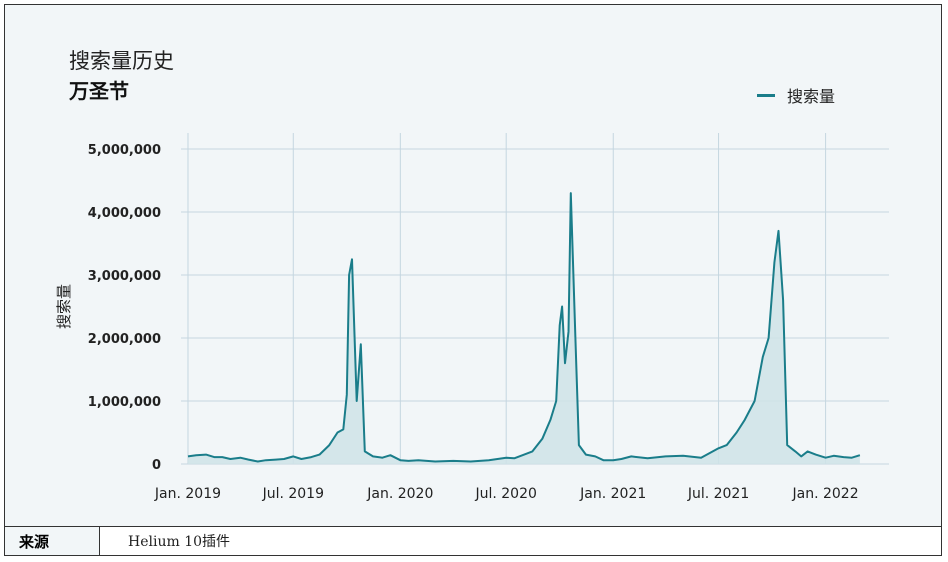  What do you see at coordinates (64, 306) in the screenshot?
I see `y-axis-label: 搜索量` at bounding box center [64, 306].